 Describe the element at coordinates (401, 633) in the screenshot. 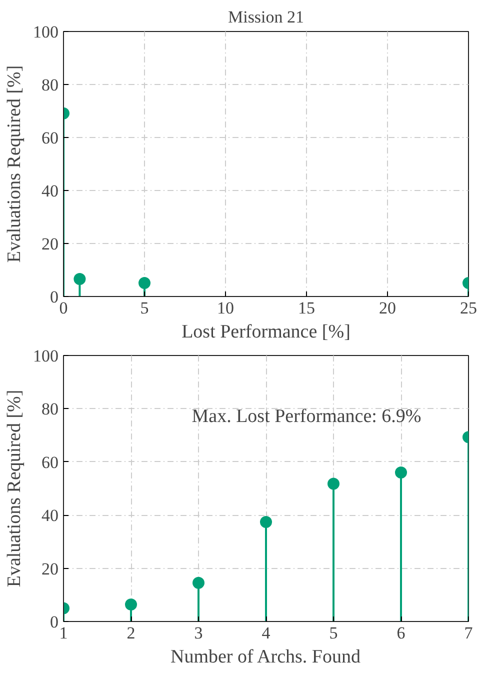

I see `x-tick-label: 6` at that location.